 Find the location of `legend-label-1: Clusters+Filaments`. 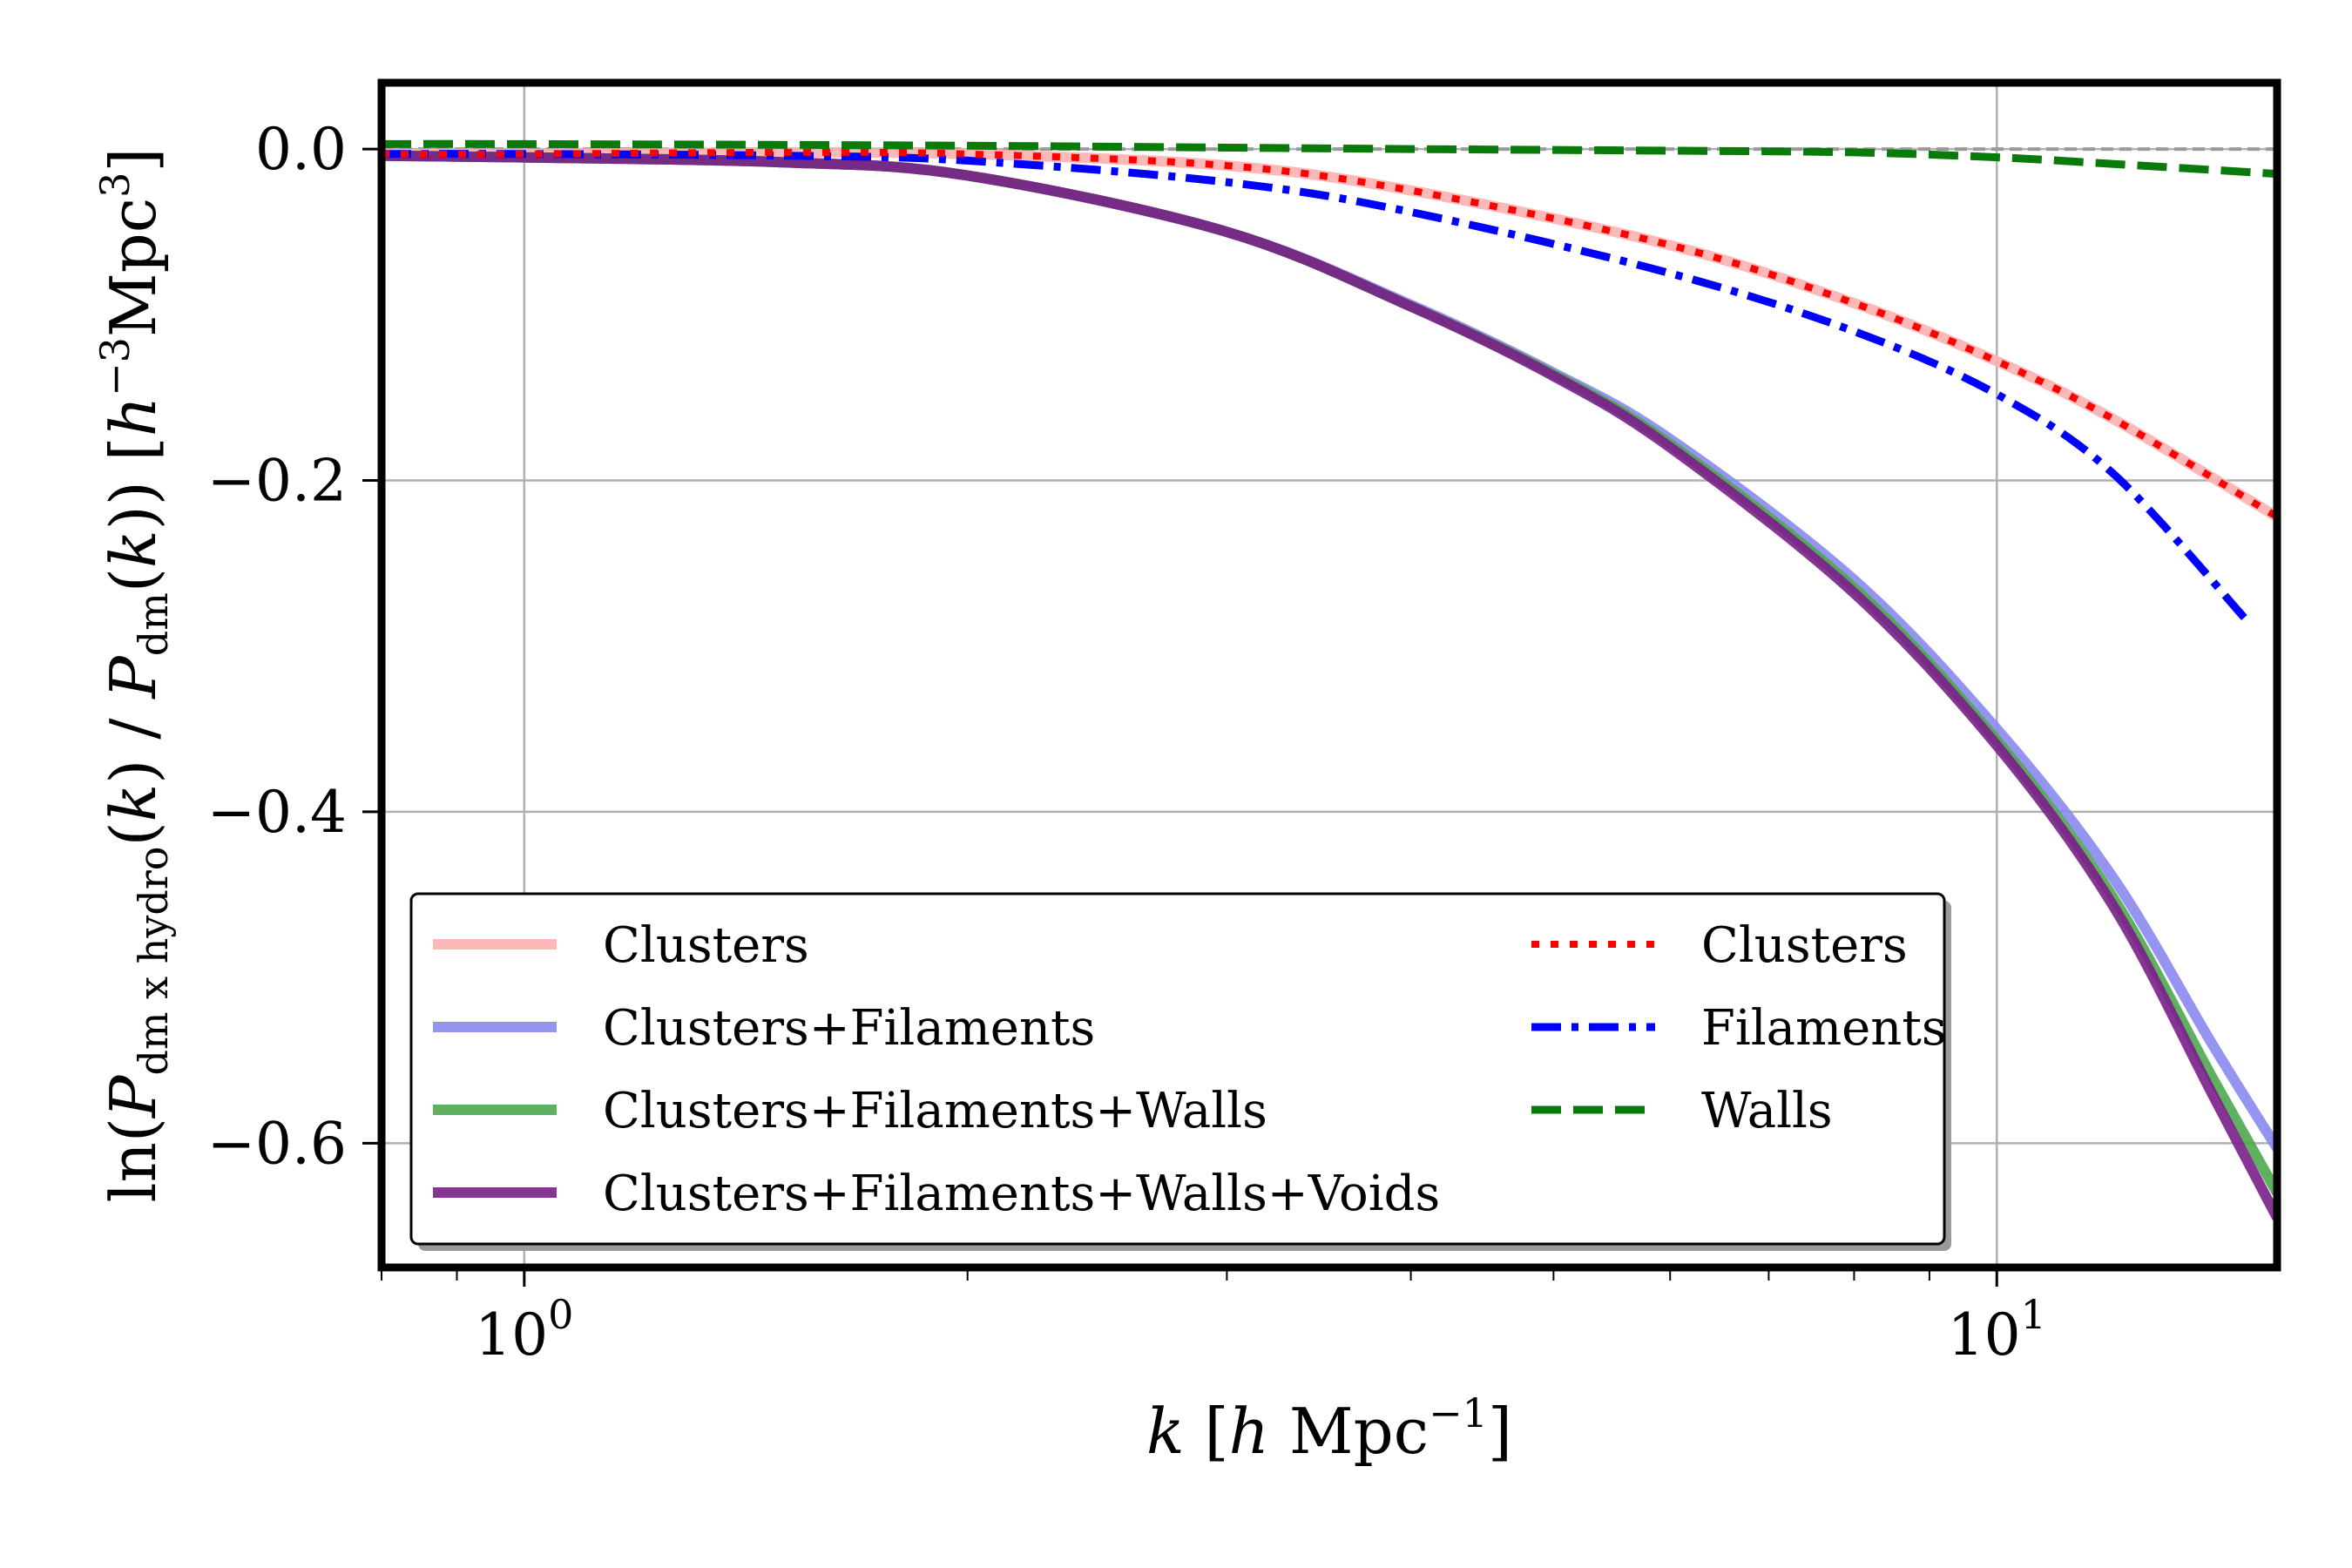

legend-label-1: Clusters+Filaments is located at coordinates (849, 1028).